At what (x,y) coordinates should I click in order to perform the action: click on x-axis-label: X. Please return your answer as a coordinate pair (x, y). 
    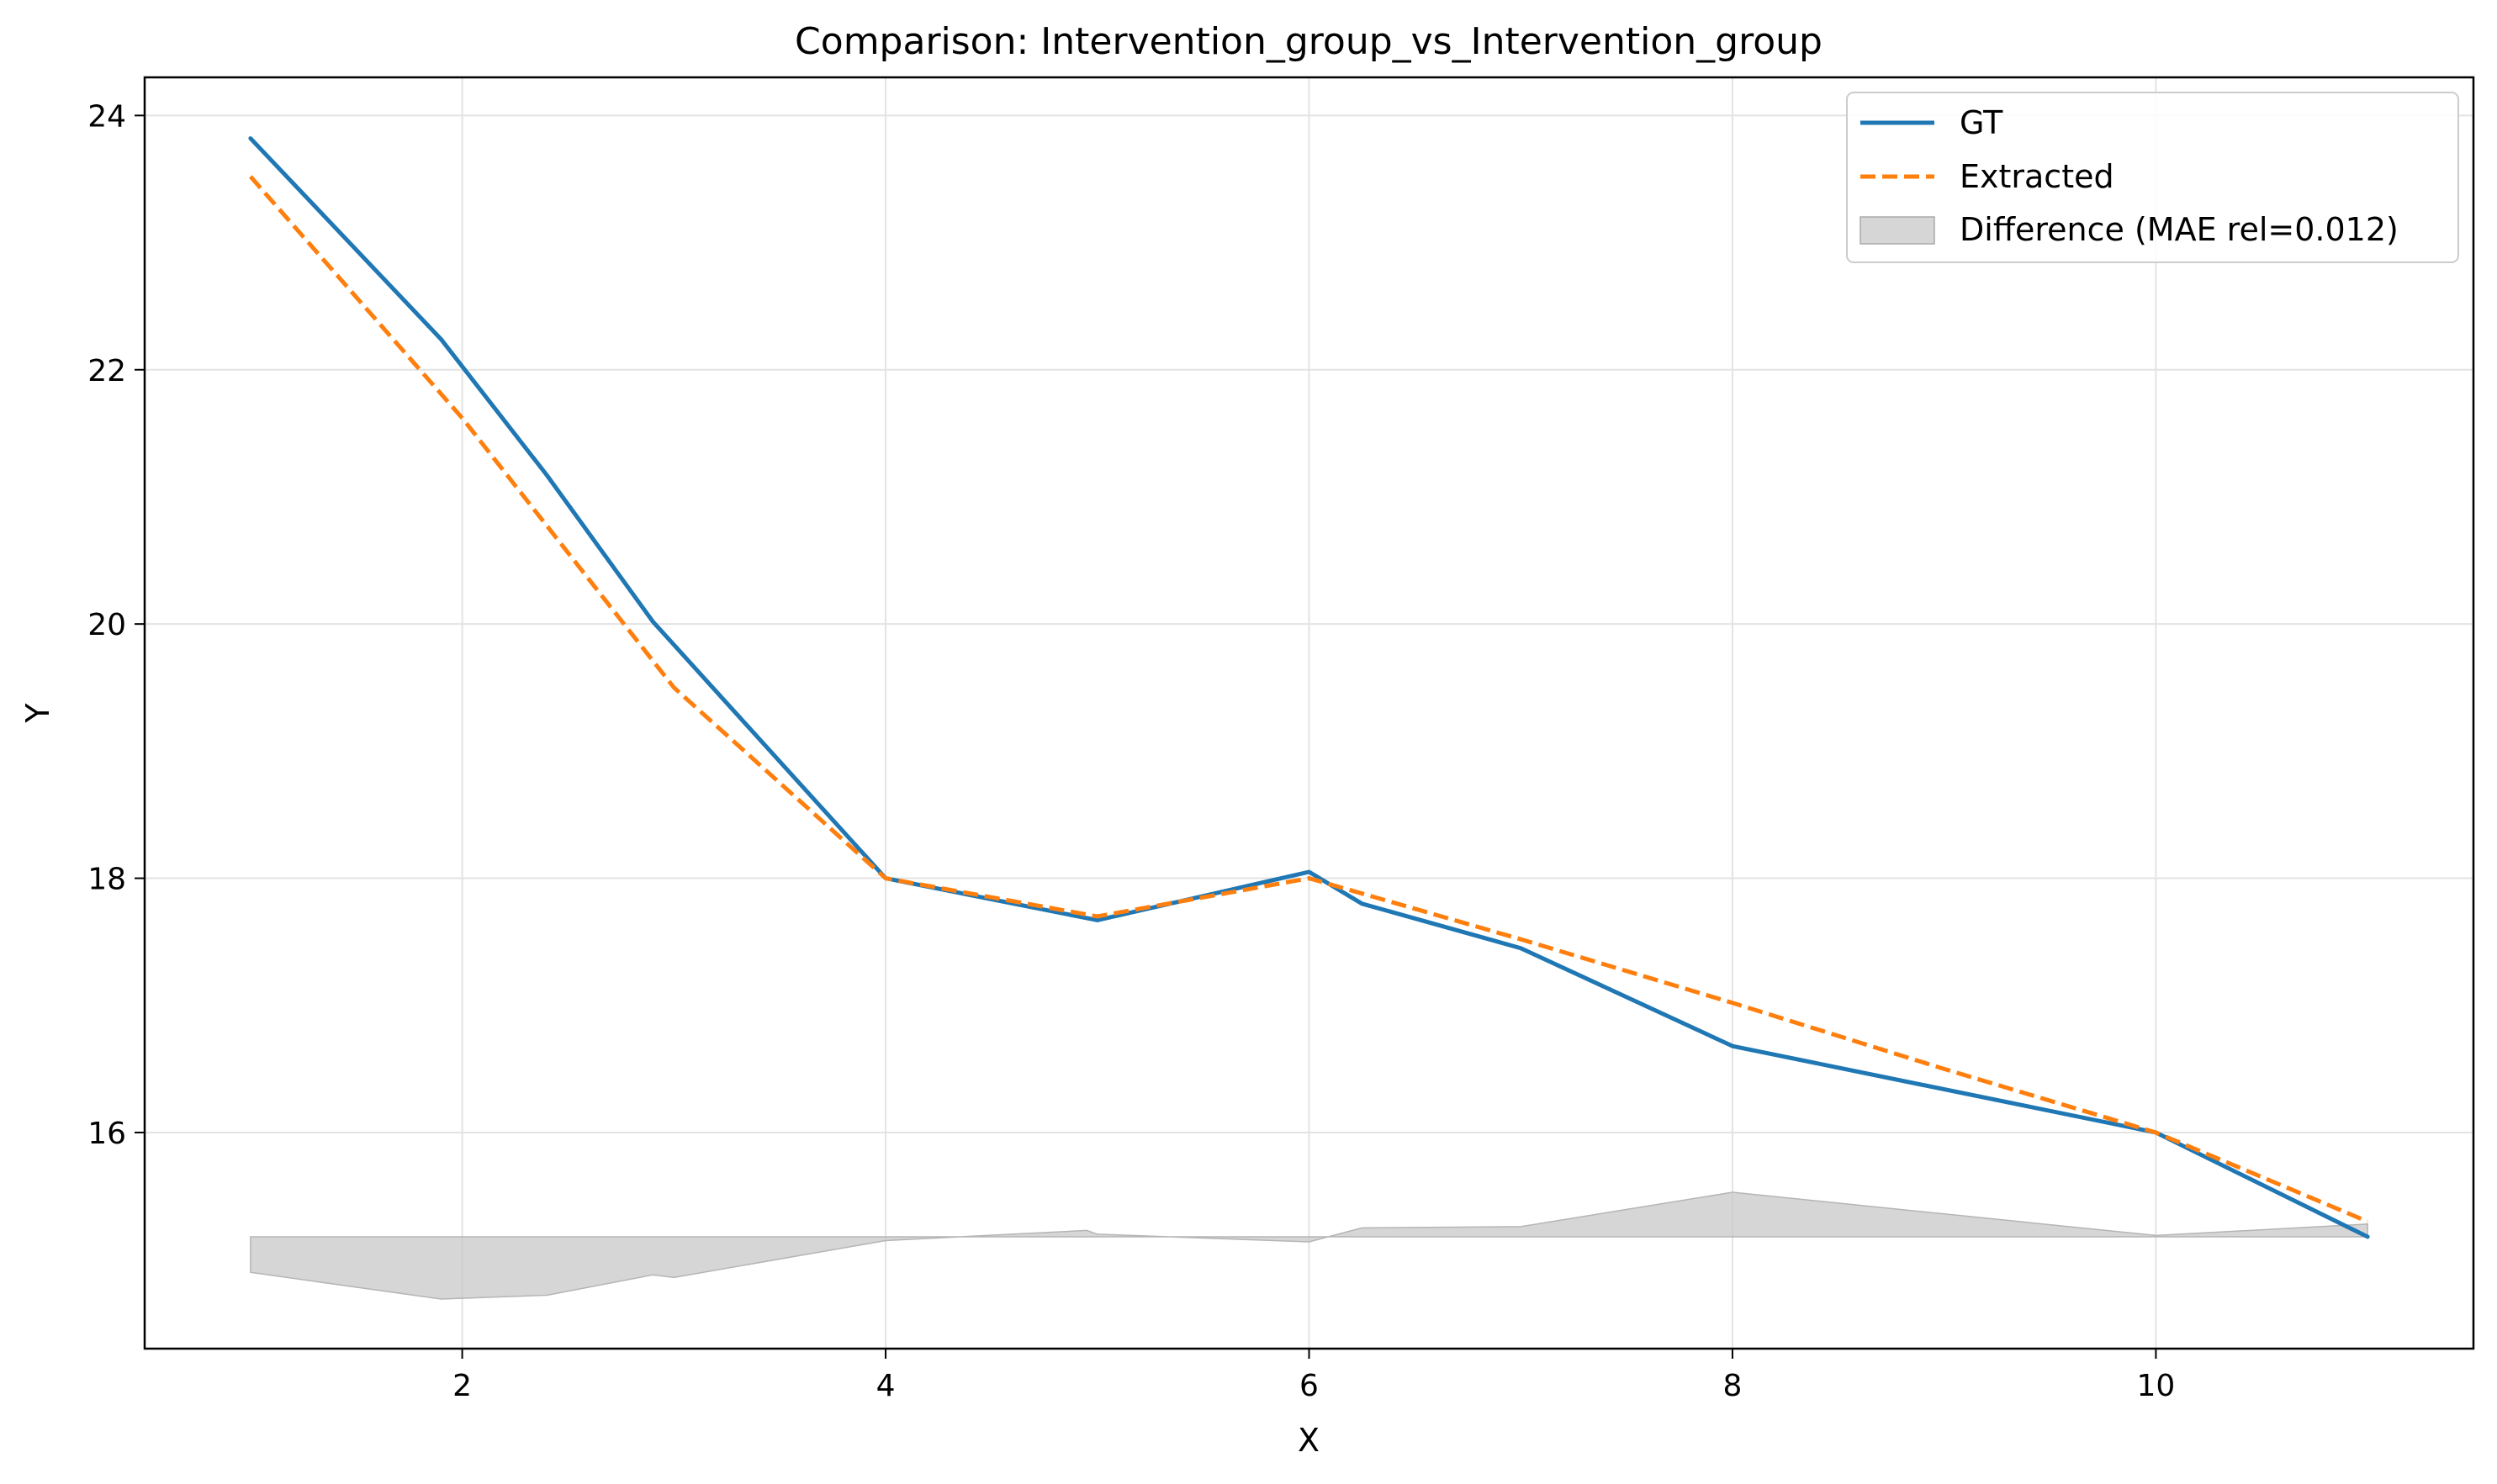
    Looking at the image, I should click on (1309, 1440).